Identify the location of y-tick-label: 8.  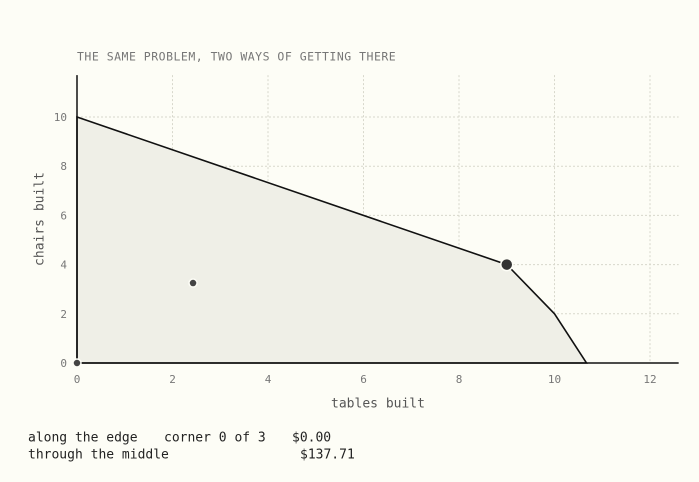
(63, 166).